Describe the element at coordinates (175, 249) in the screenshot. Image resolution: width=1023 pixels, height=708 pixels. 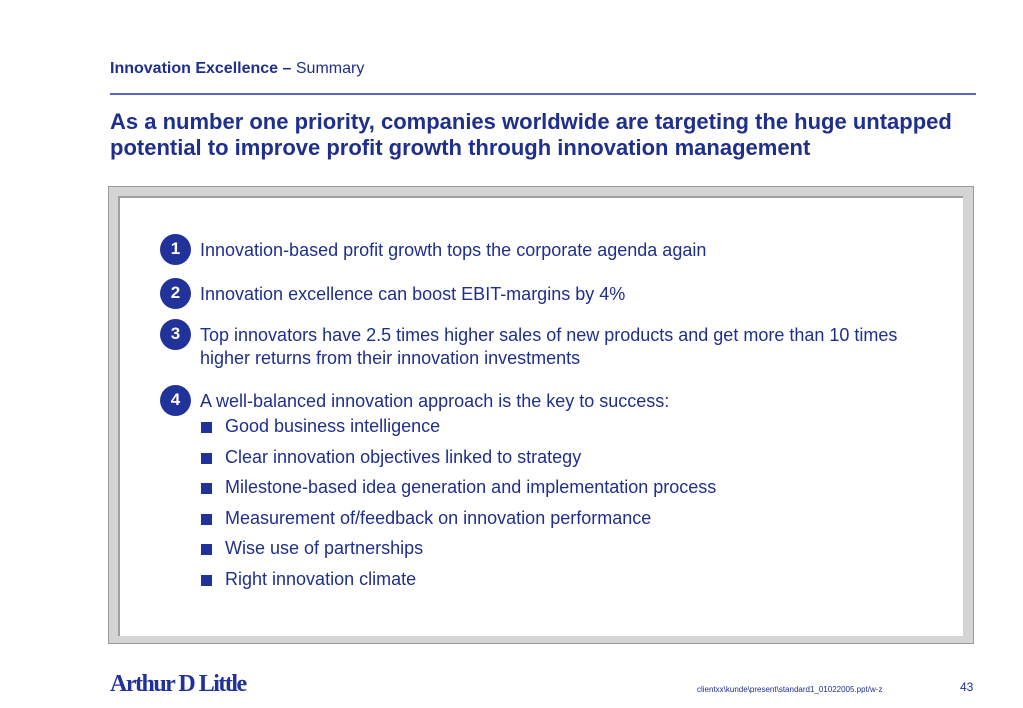
I see `number-badge-1: 1` at that location.